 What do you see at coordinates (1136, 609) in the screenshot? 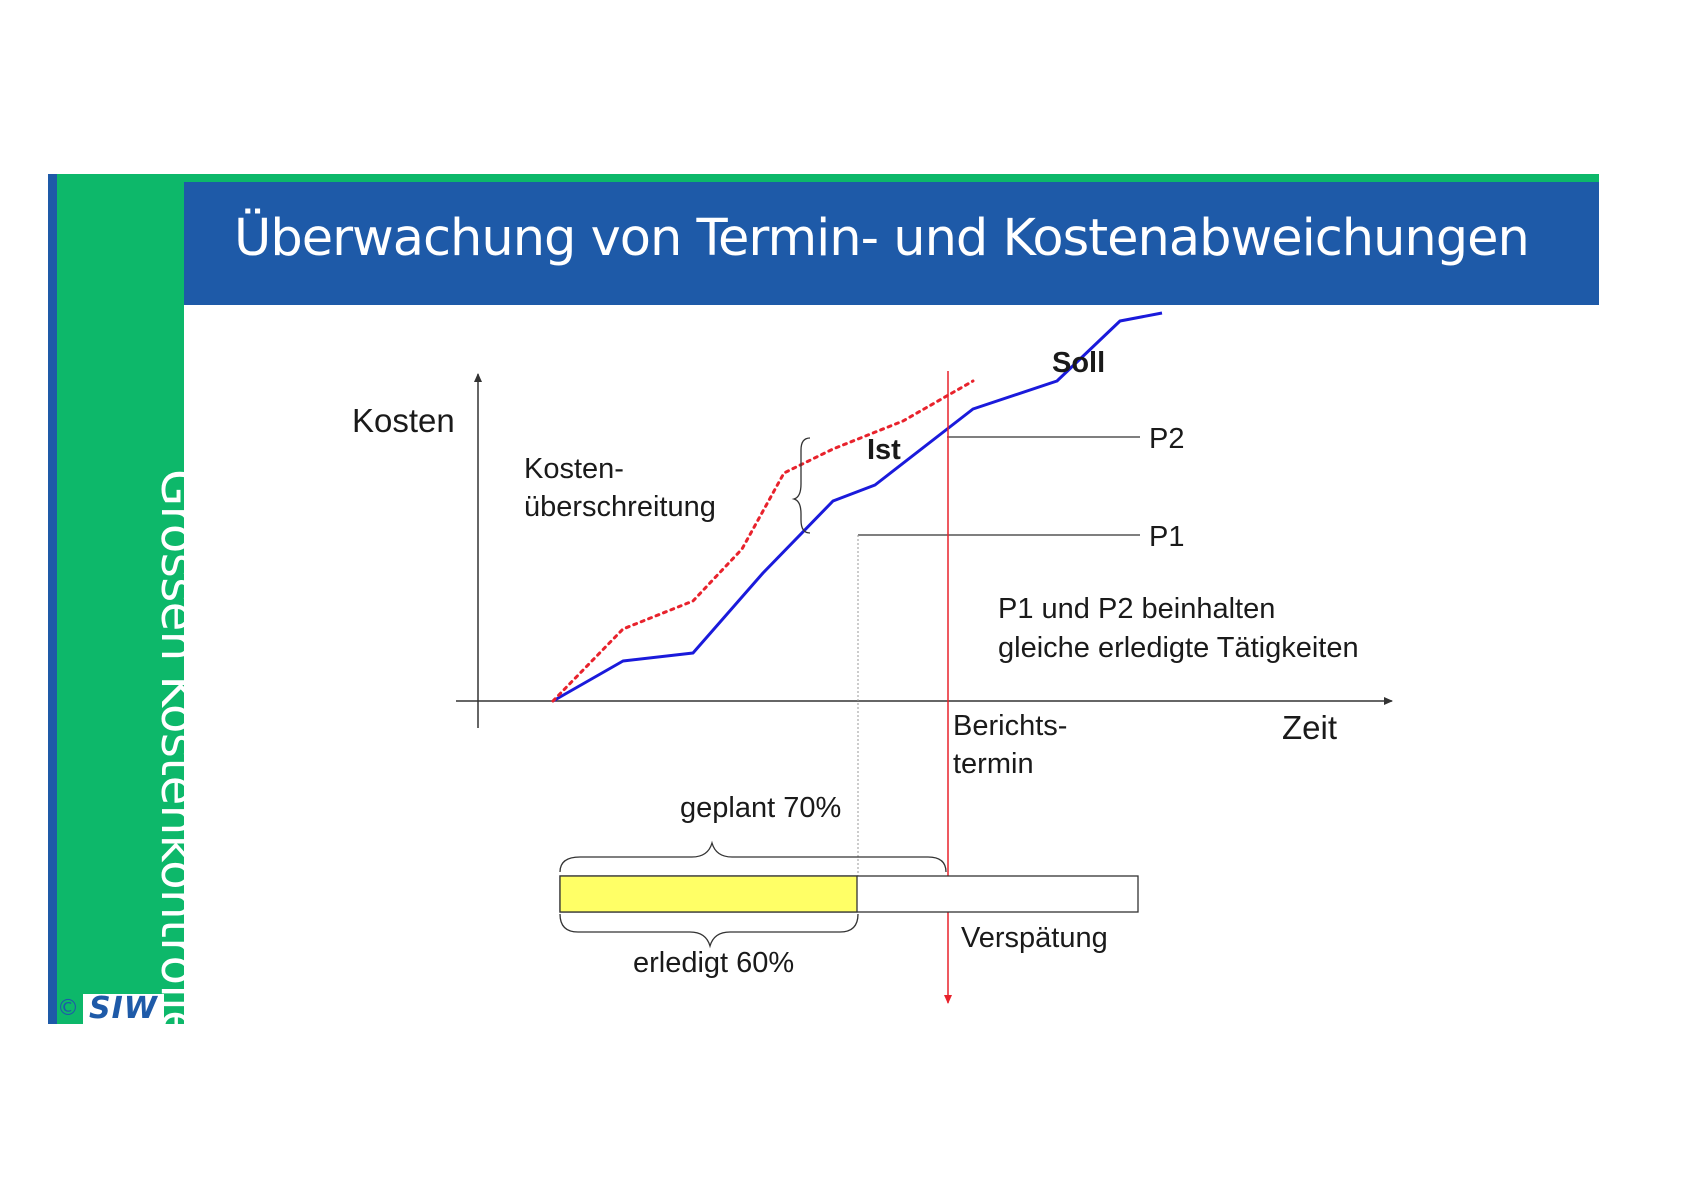
I see `note-line1: P1 und P2 beinhalten` at bounding box center [1136, 609].